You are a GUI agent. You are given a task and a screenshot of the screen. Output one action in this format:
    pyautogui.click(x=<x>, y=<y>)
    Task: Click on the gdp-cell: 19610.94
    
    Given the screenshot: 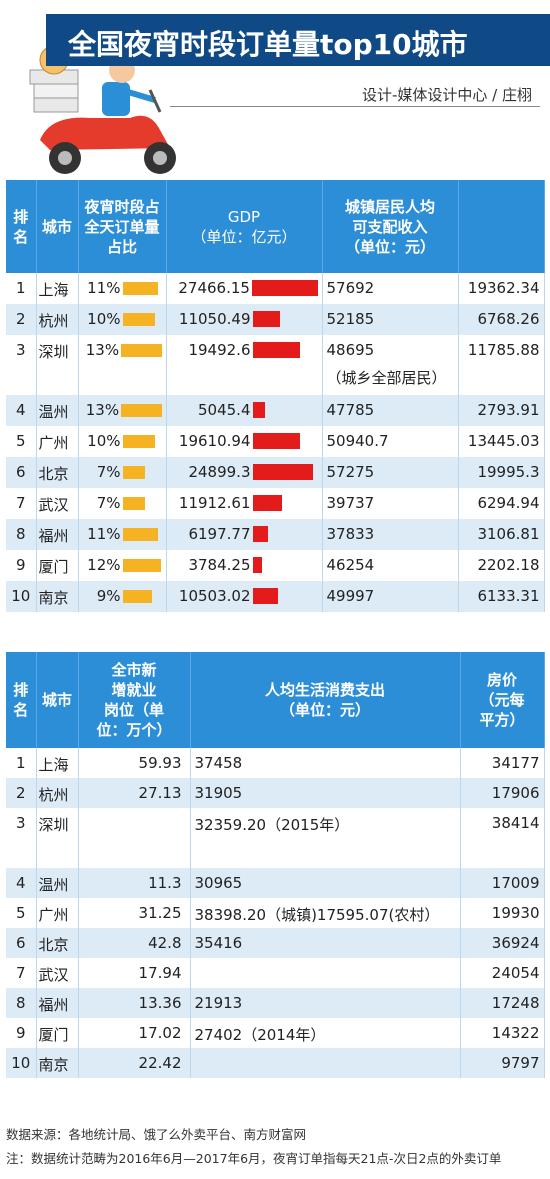 What is the action you would take?
    pyautogui.click(x=244, y=441)
    